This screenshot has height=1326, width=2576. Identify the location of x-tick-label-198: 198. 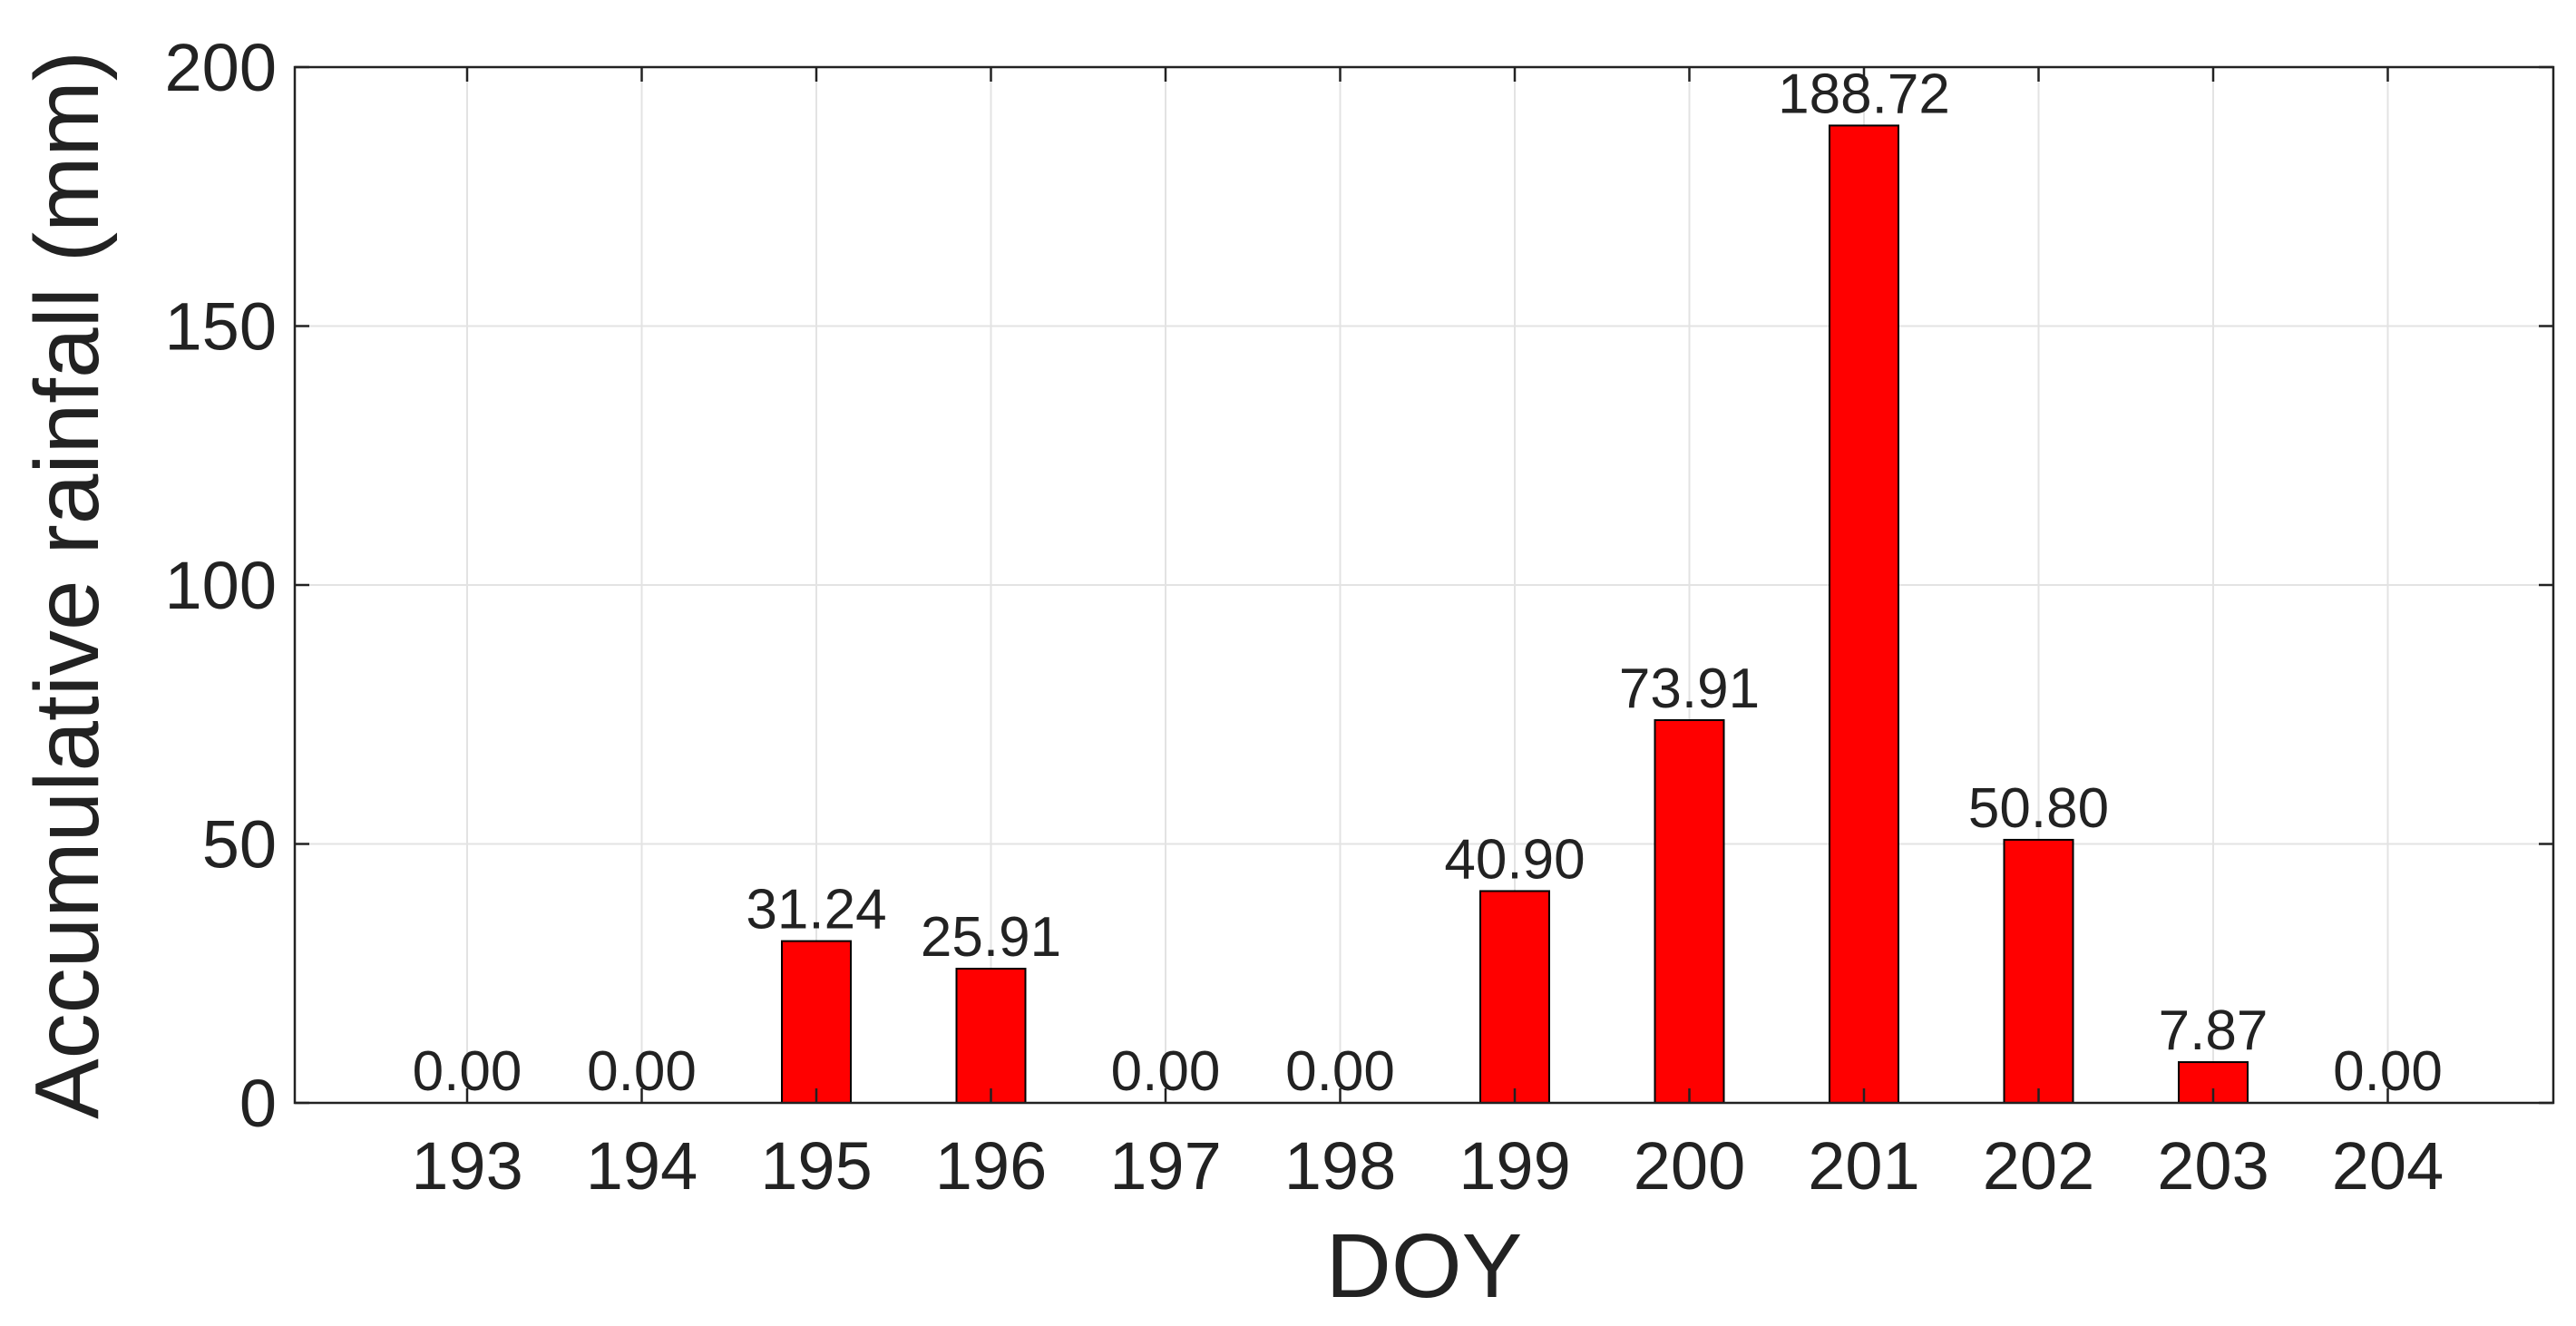
(1340, 1166).